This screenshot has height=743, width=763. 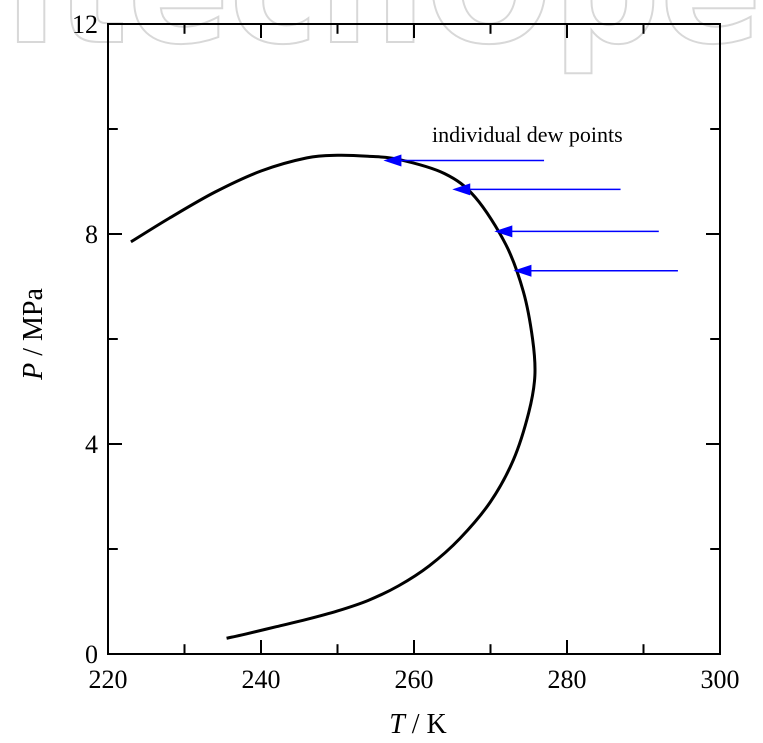 I want to click on y-axis-label: P / MPa, so click(x=33, y=334).